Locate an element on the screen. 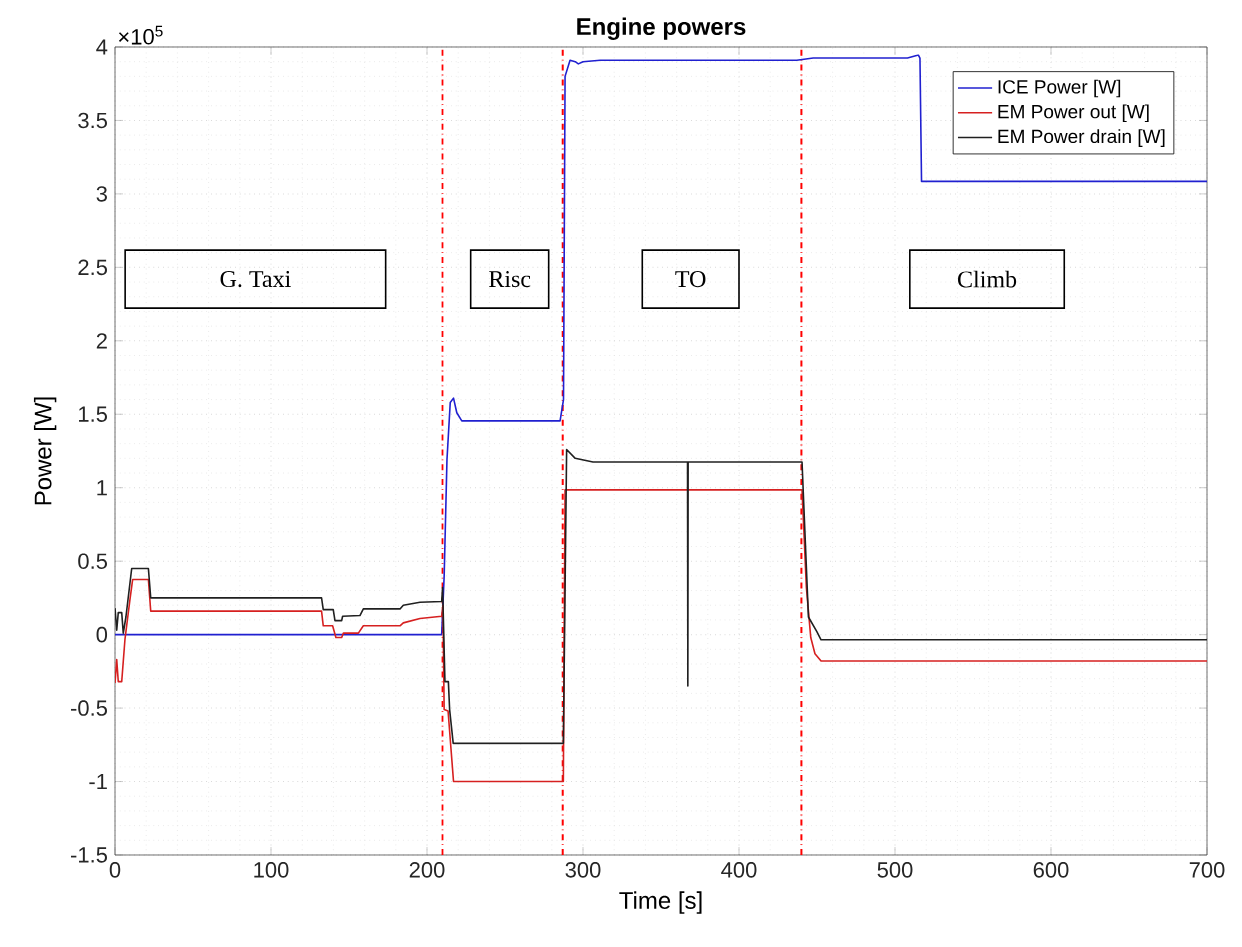 This screenshot has height=947, width=1242. x-tick-label: 0 is located at coordinates (115, 870).